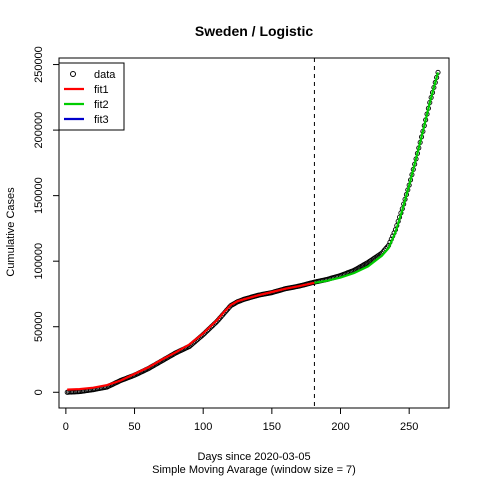  Describe the element at coordinates (39, 261) in the screenshot. I see `y-tick-label: 100000` at that location.